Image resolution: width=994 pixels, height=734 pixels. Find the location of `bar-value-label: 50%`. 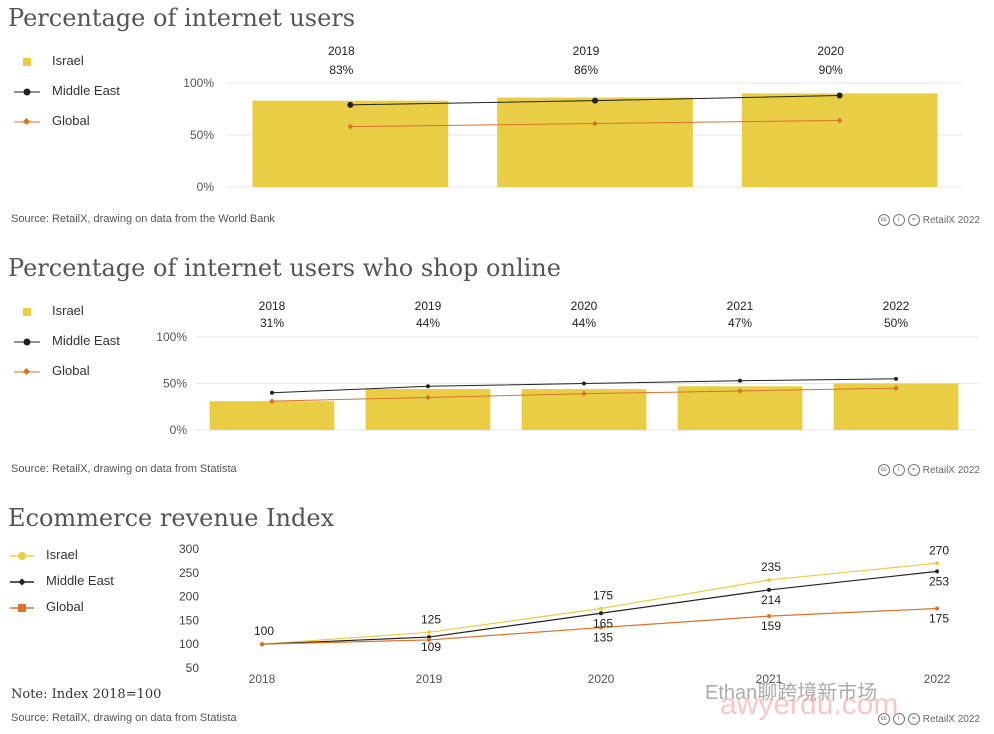

bar-value-label: 50% is located at coordinates (896, 323).